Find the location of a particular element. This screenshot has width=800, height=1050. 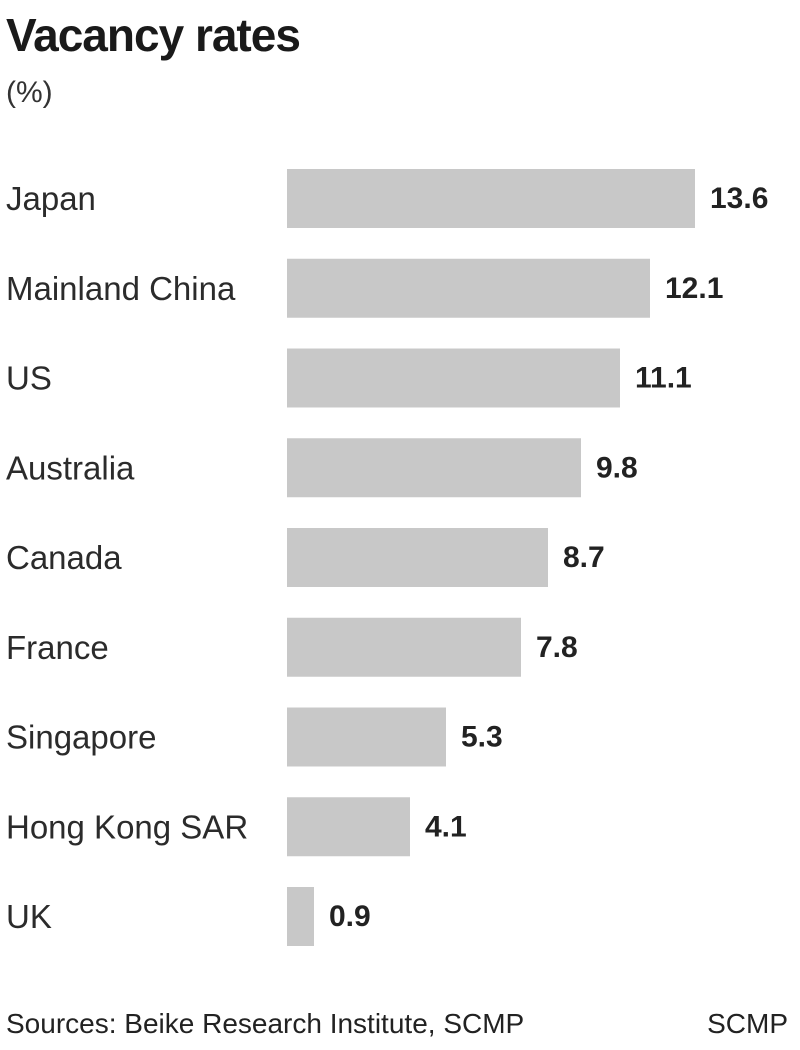

value-label: 11.1 is located at coordinates (663, 378).